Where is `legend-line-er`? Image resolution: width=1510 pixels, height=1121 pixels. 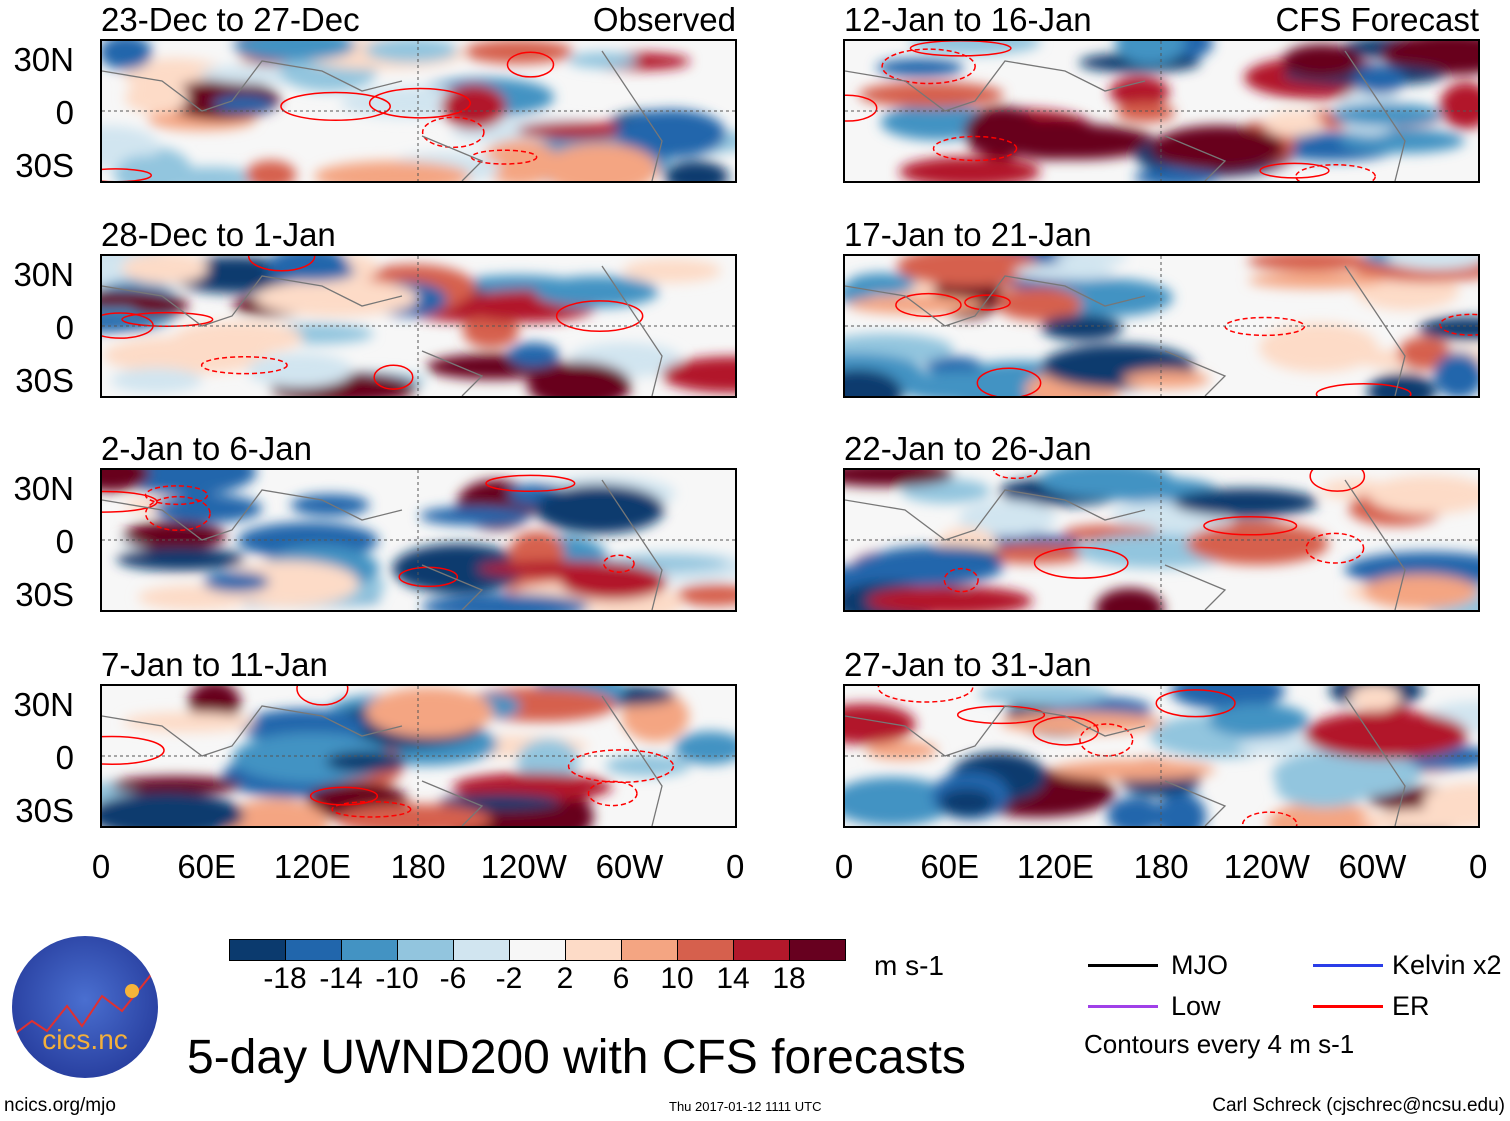 legend-line-er is located at coordinates (1348, 1006).